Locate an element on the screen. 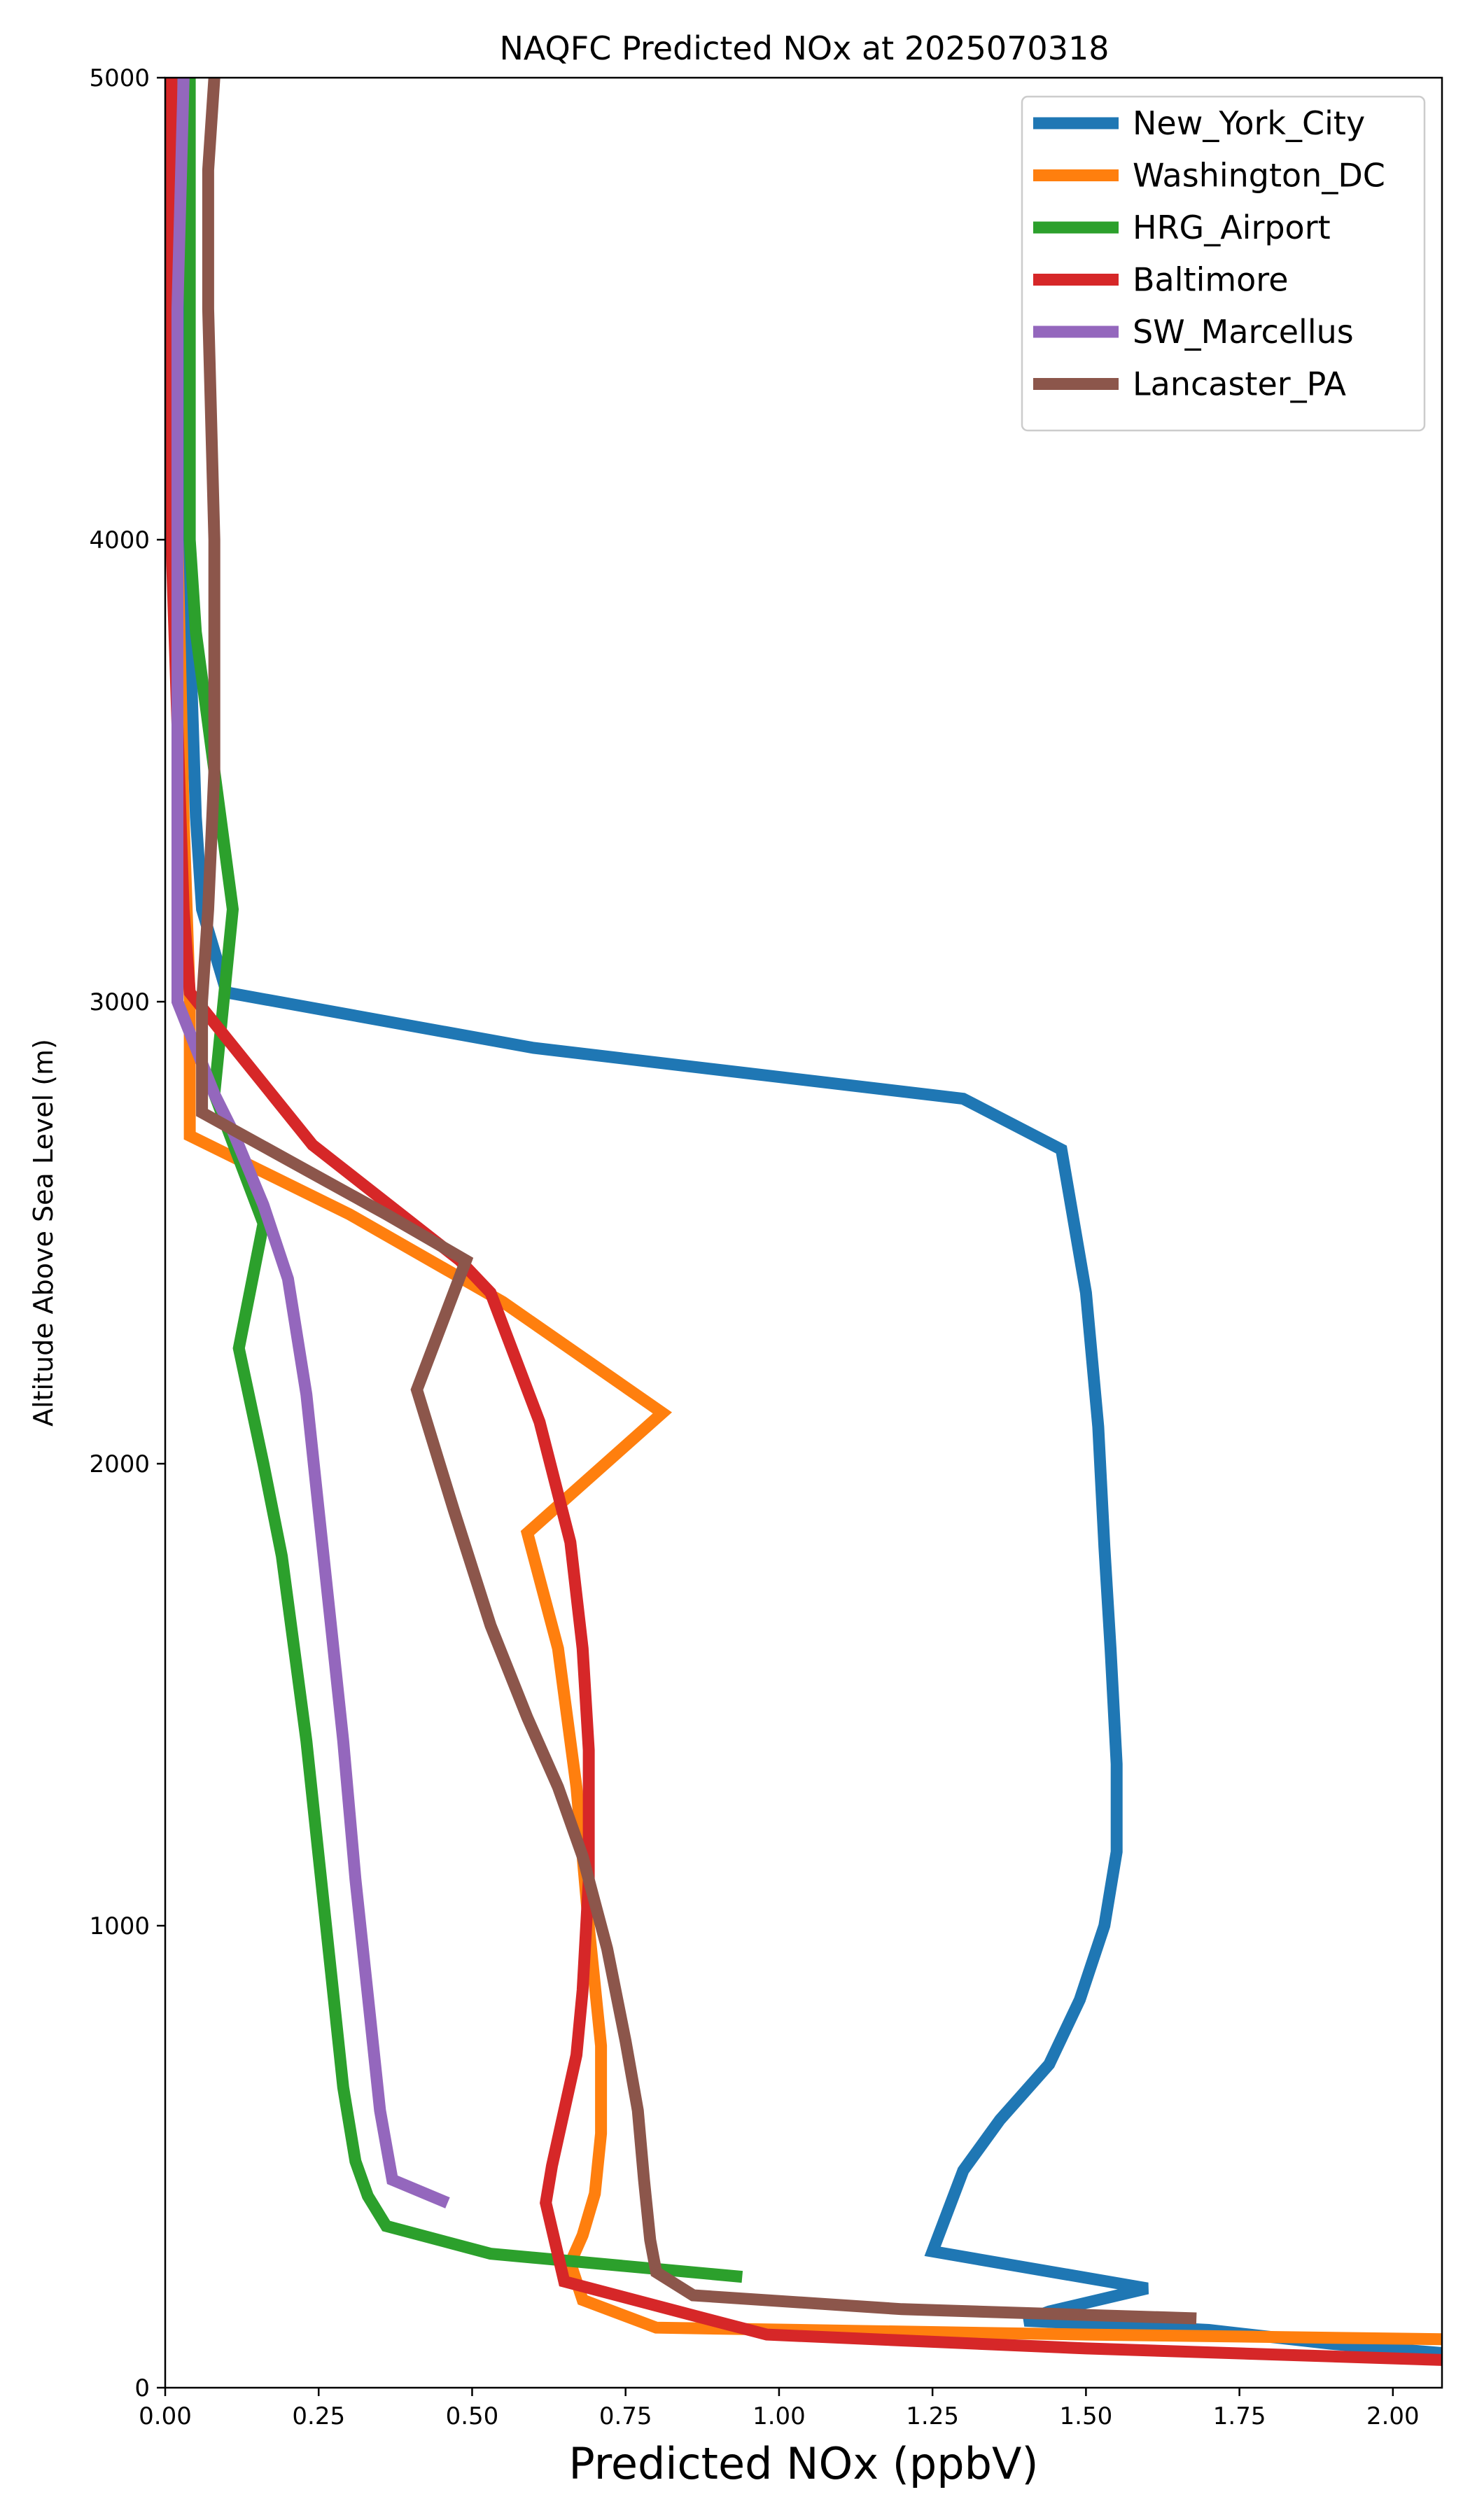  x-axis: 0.00 0.25 0.50 0.75 1.00 1.25 1.50 1.75 2.00 is located at coordinates (779, 2409).